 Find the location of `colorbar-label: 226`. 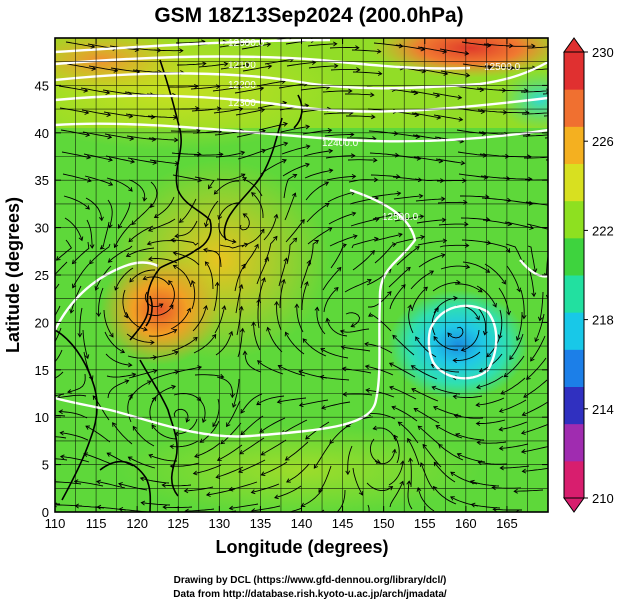

colorbar-label: 226 is located at coordinates (603, 141).